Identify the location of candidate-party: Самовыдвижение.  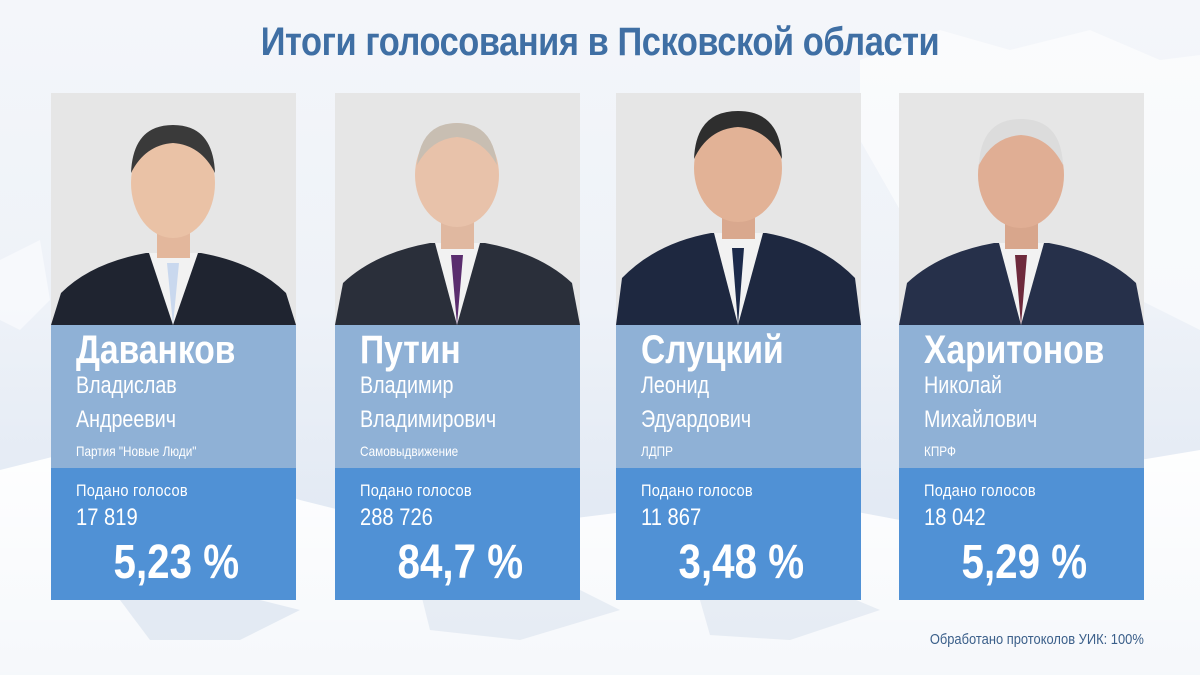
(409, 451).